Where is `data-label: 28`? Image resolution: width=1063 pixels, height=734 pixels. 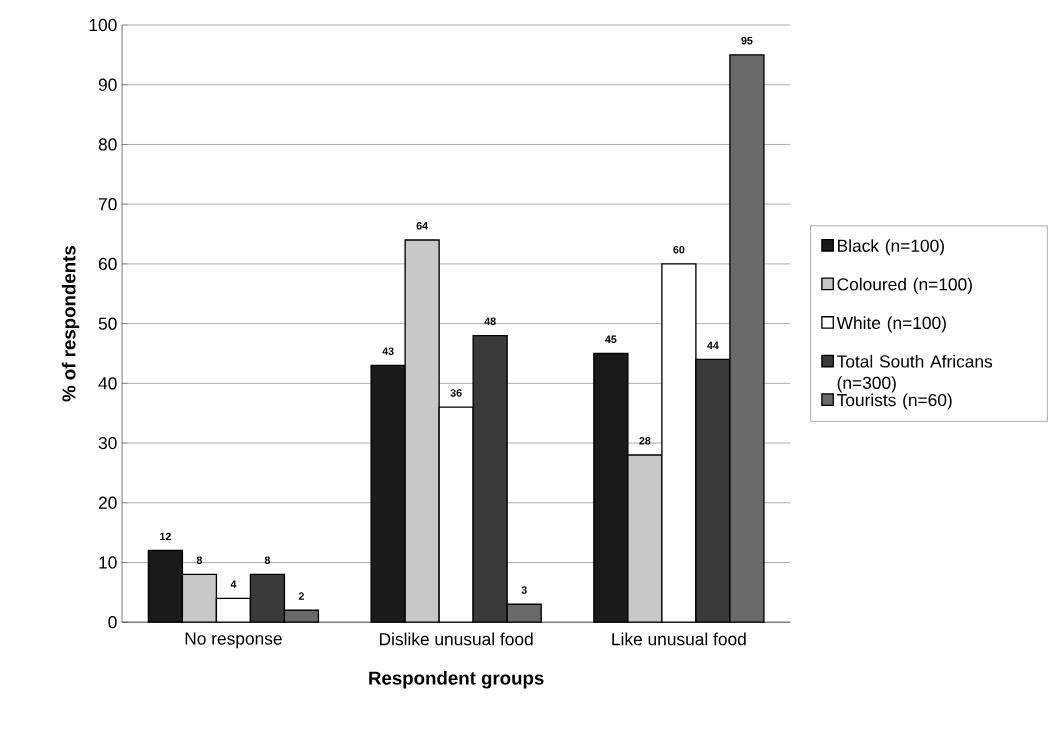 data-label: 28 is located at coordinates (645, 441).